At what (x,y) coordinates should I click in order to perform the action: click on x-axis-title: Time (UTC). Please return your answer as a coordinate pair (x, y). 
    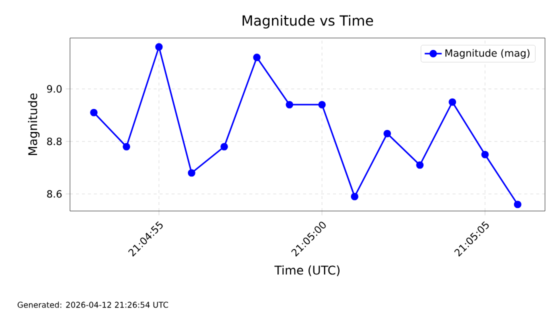
    Looking at the image, I should click on (307, 270).